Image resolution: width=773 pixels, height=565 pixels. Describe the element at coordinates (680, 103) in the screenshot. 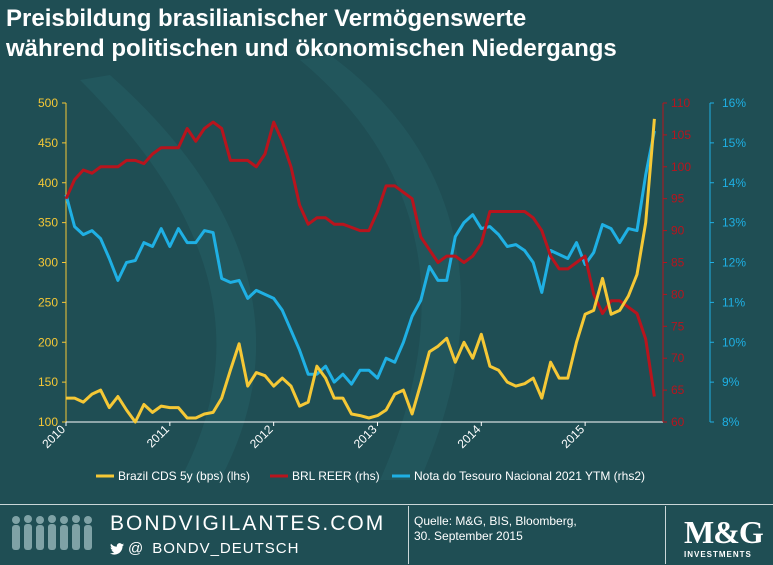

I see `rhs-tick-label: 110` at that location.